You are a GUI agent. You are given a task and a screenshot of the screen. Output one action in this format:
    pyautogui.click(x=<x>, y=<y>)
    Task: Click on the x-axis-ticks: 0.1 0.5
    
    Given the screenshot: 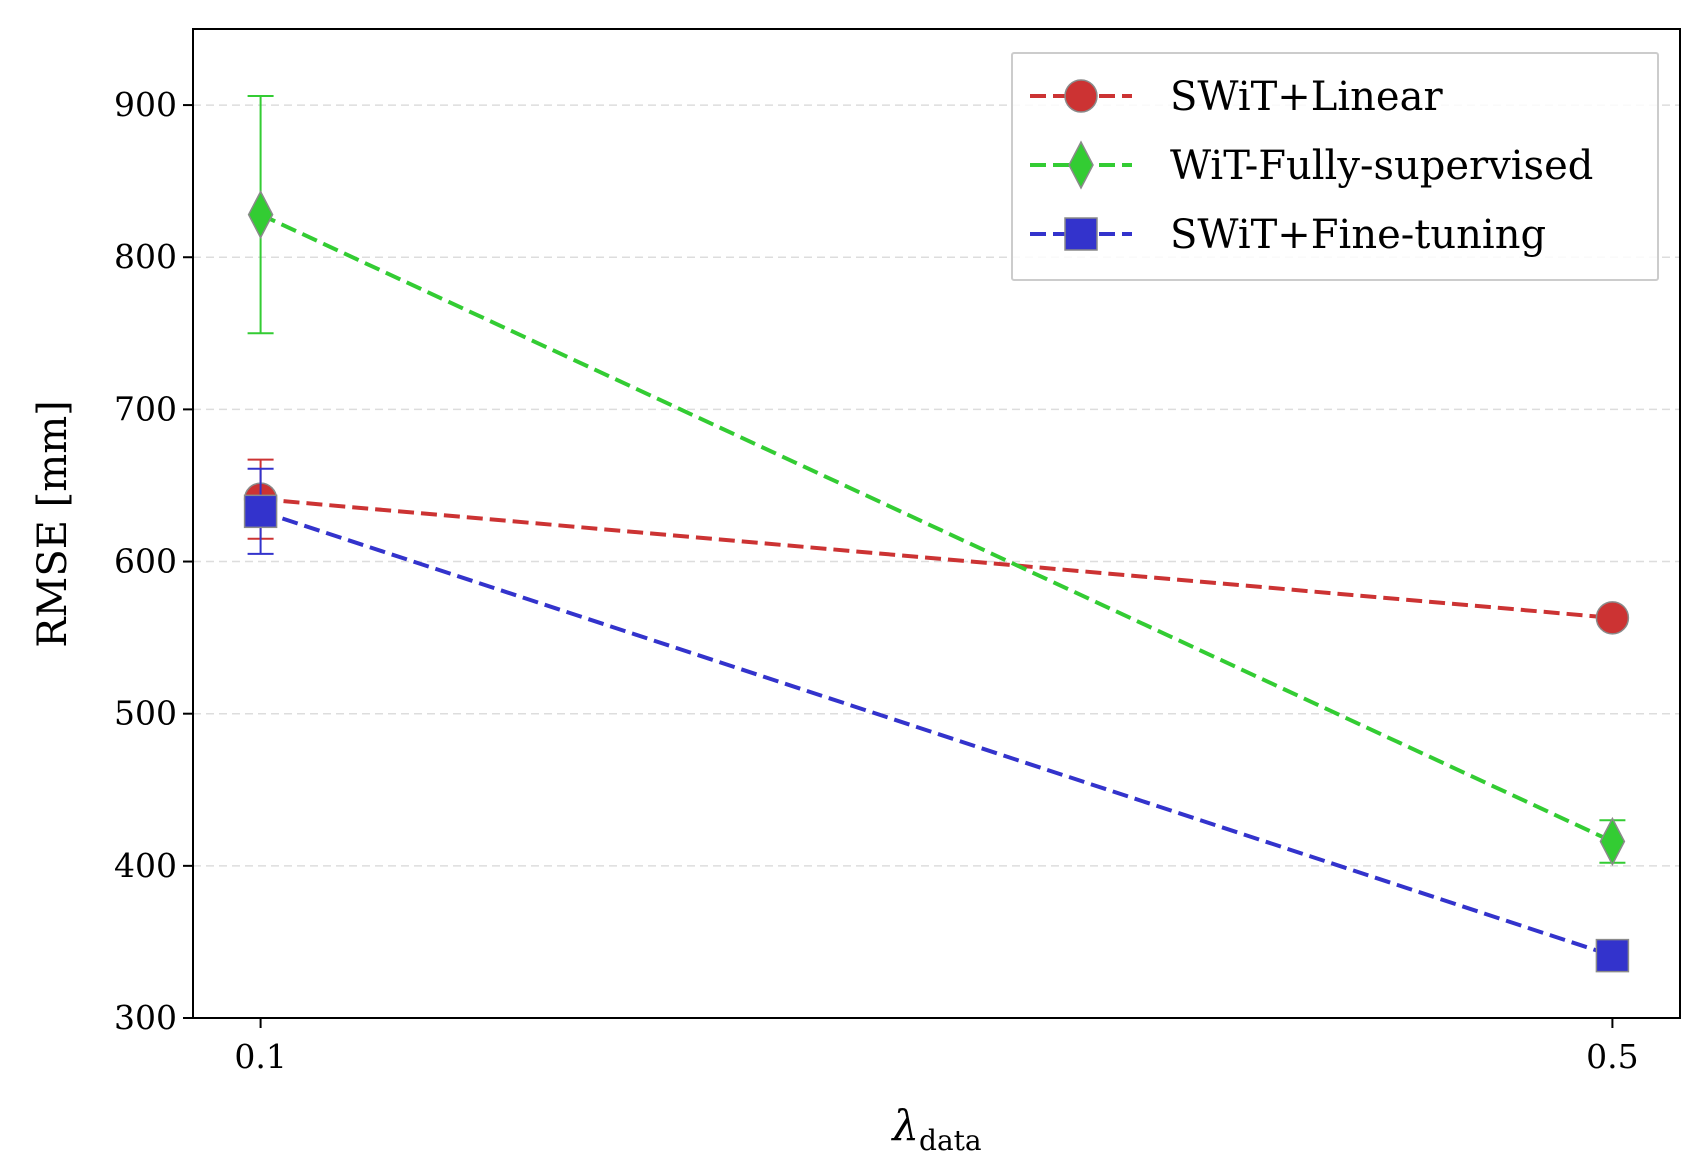 What is the action you would take?
    pyautogui.click(x=936, y=1047)
    